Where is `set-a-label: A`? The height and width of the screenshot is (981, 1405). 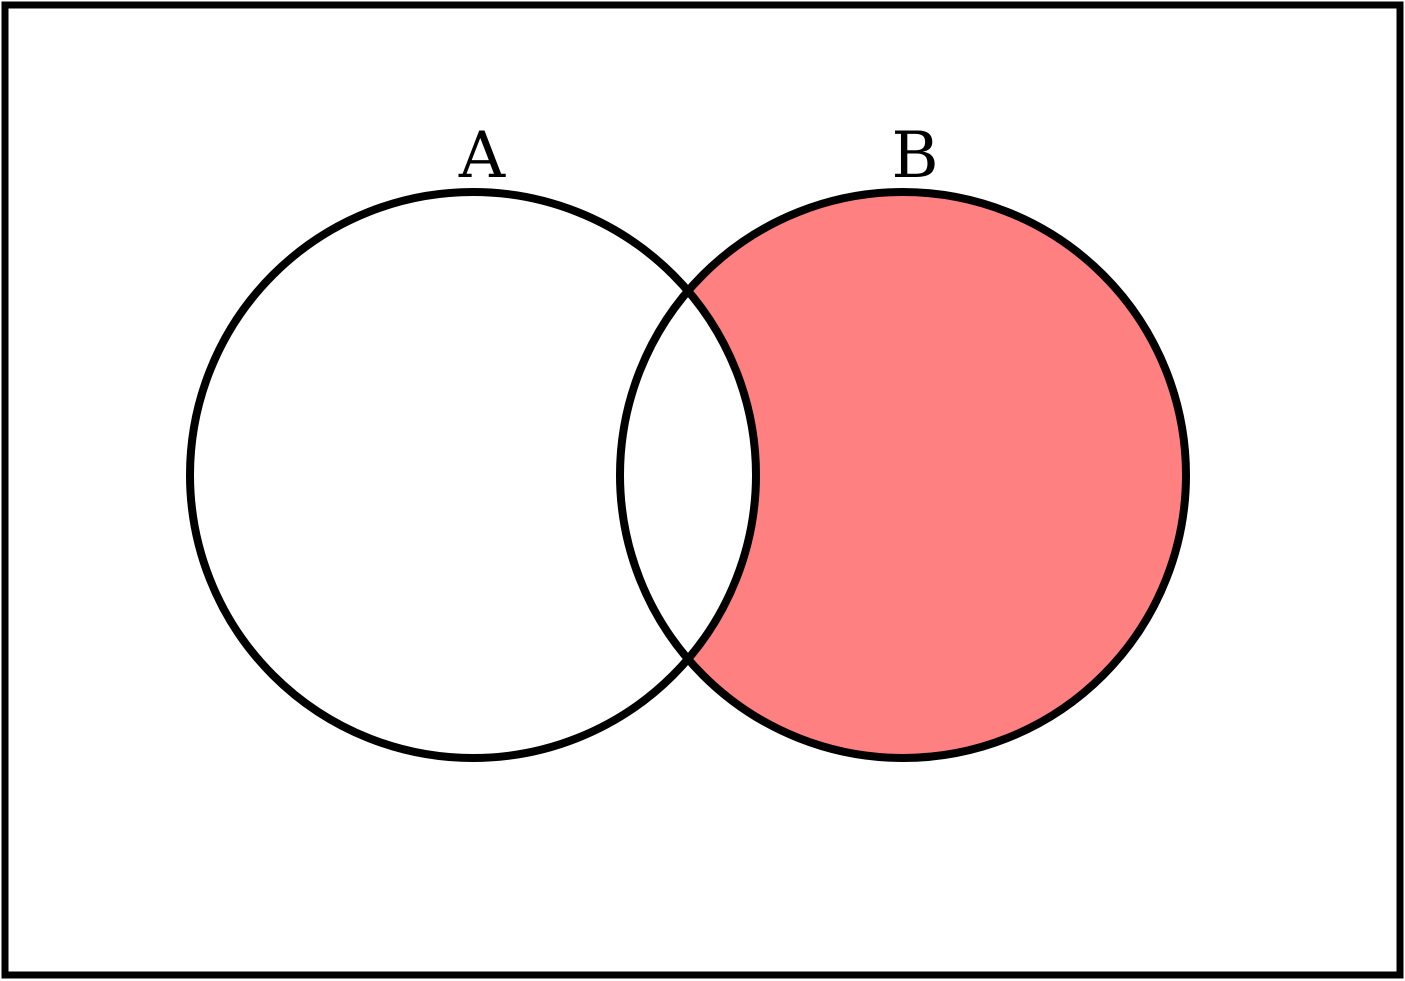
set-a-label: A is located at coordinates (482, 156).